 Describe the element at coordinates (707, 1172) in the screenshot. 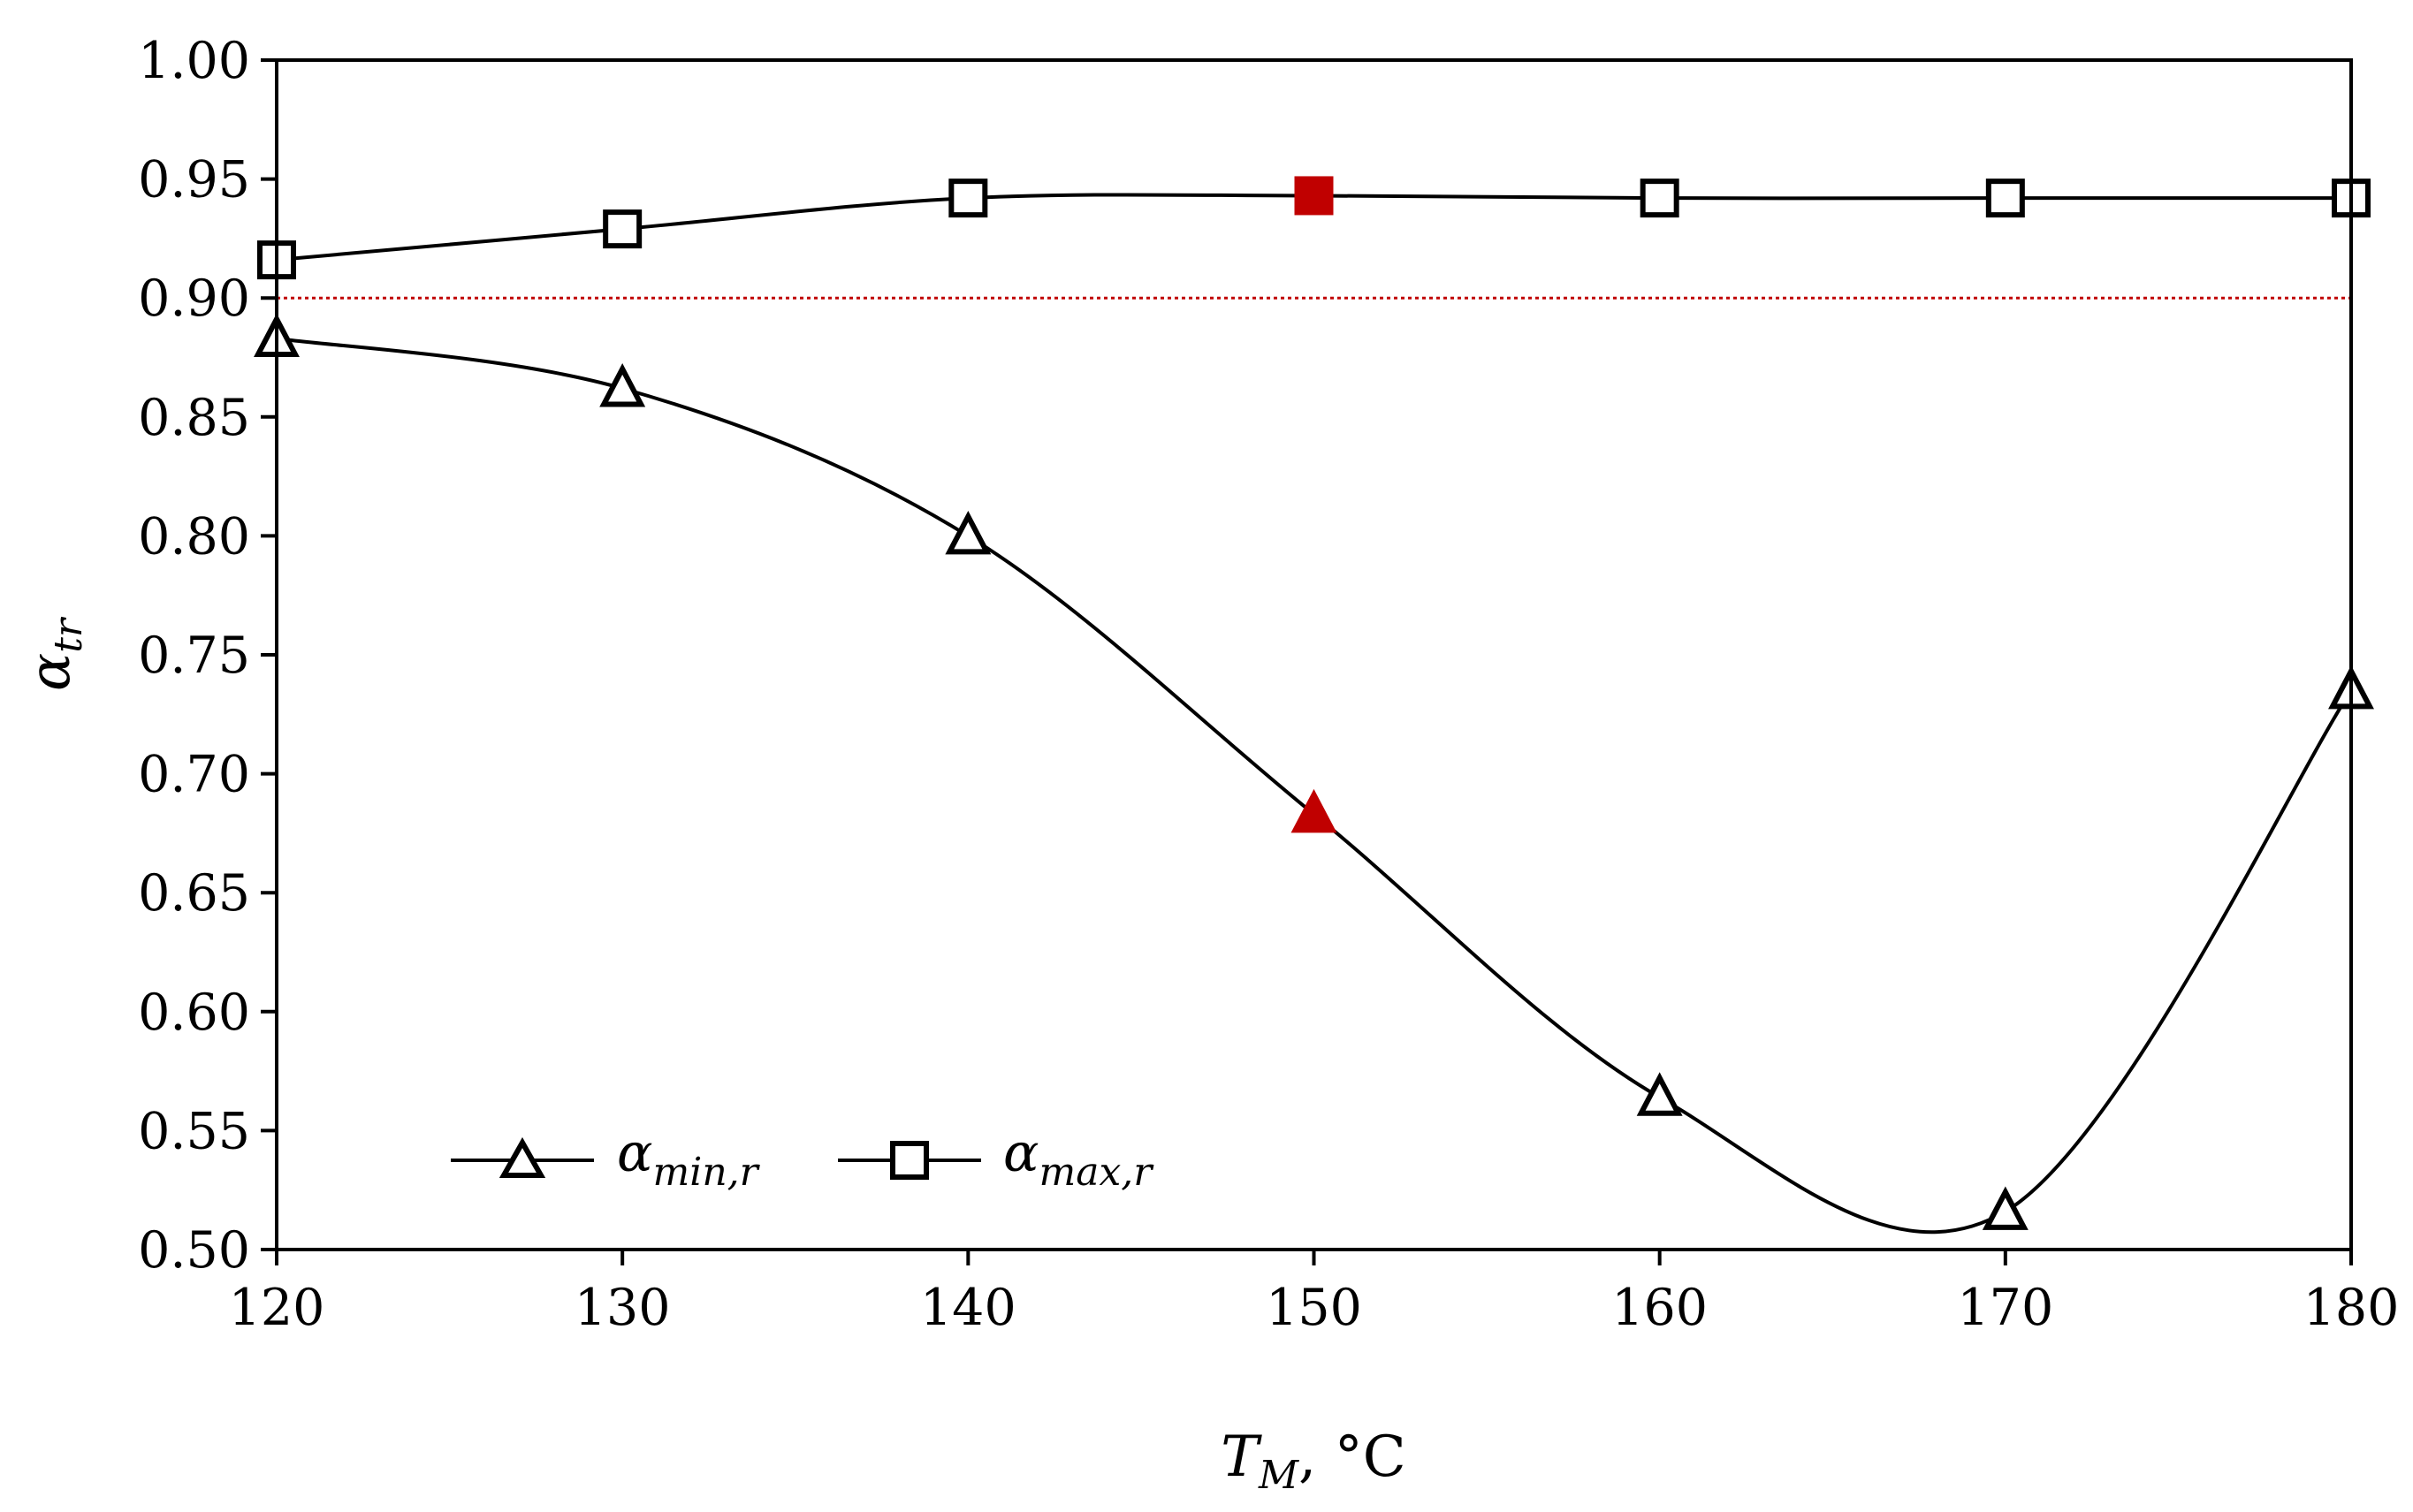

I see `legend-label-min-sub: min,r` at that location.